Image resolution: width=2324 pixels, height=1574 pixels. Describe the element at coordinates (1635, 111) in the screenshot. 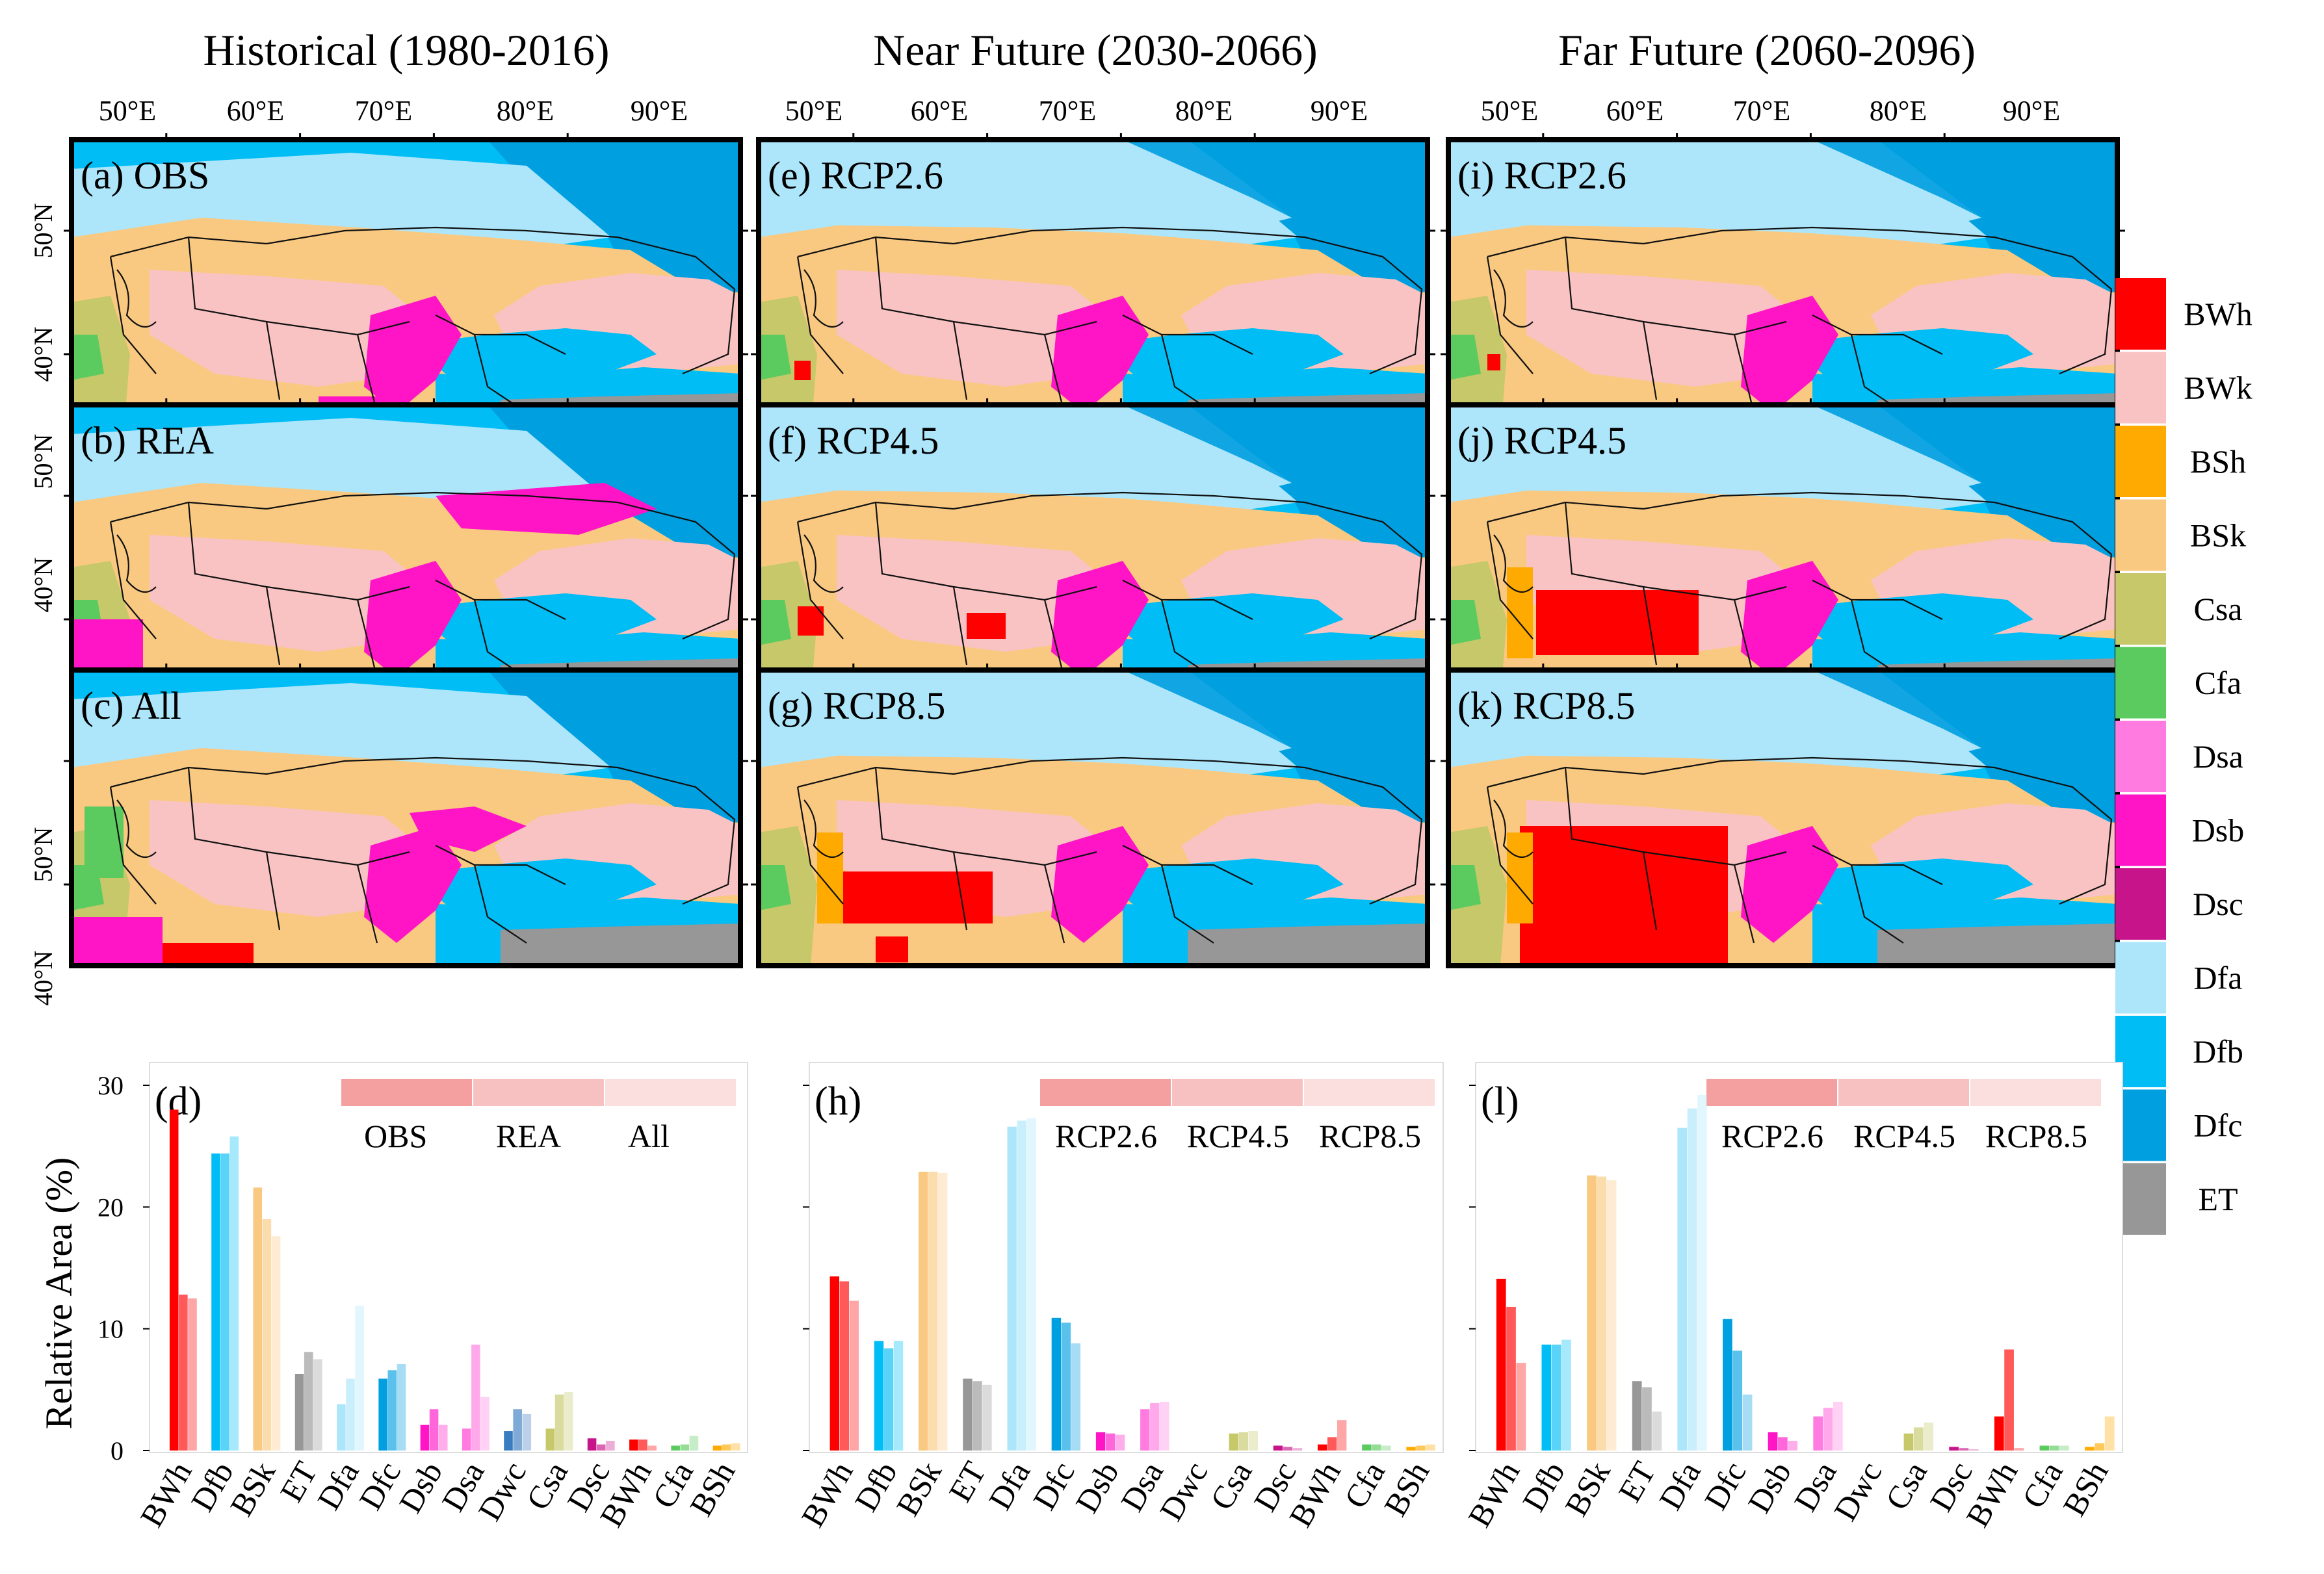

I see `lon-tick-label: 60°E` at that location.